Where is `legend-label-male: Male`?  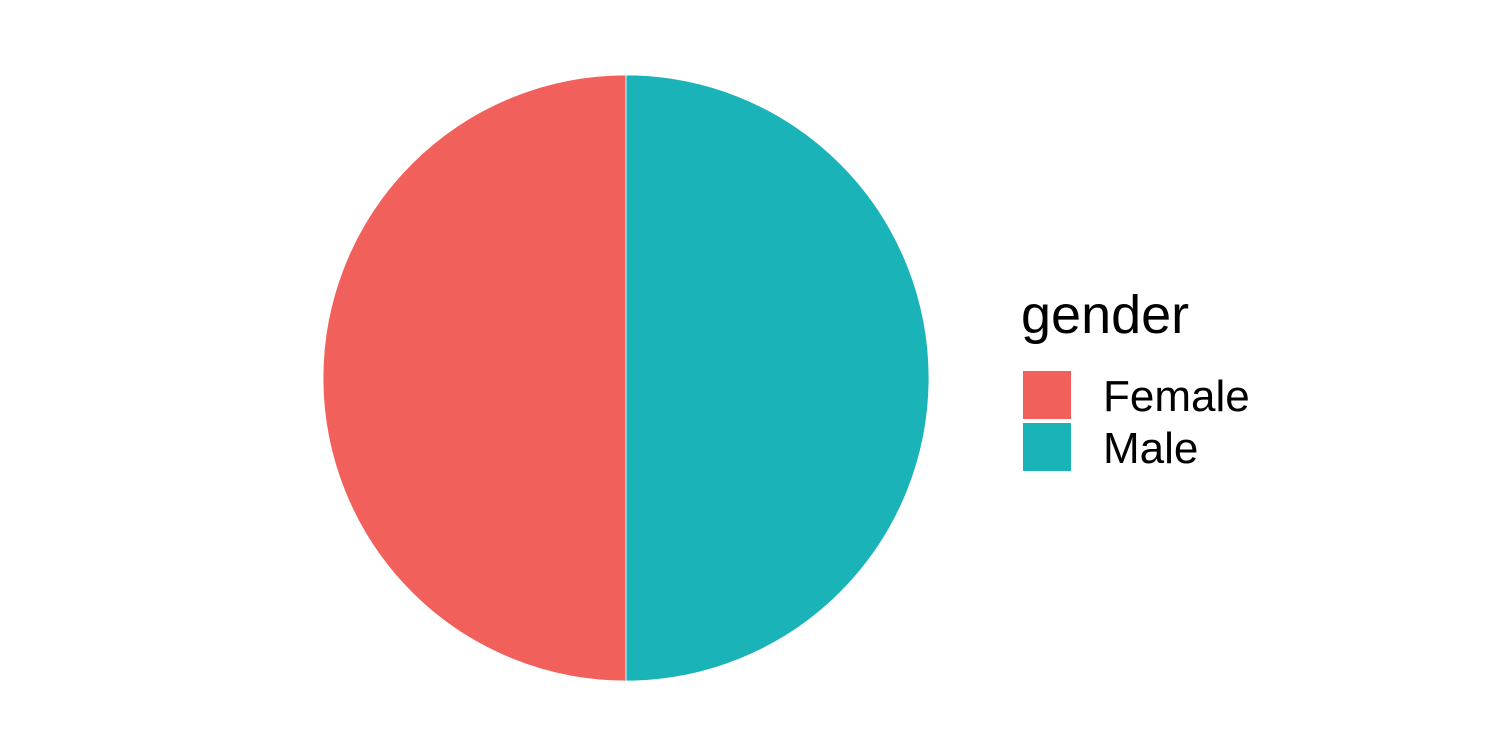
legend-label-male: Male is located at coordinates (1150, 448).